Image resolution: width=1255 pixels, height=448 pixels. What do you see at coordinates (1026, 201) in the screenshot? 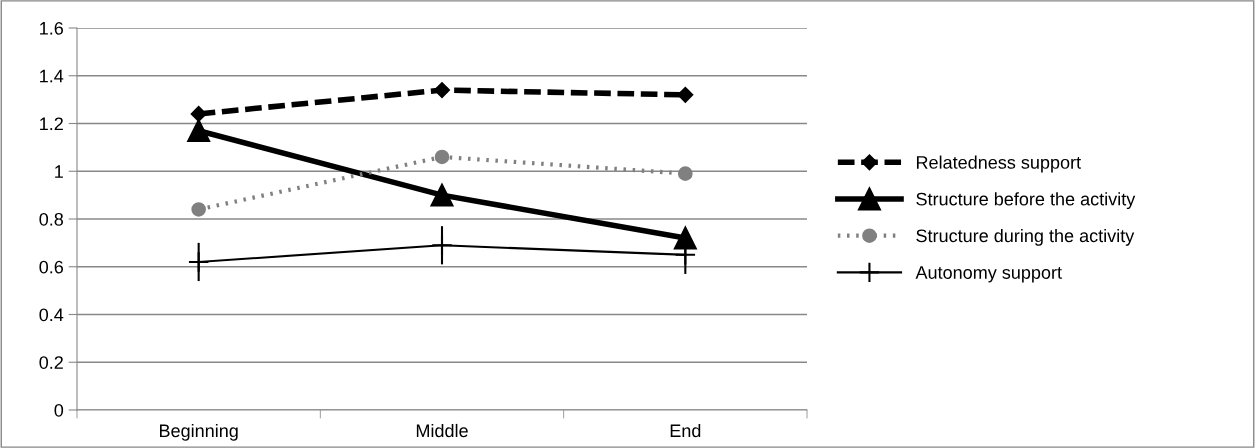
I see `legend-label: Structure before the activity` at bounding box center [1026, 201].